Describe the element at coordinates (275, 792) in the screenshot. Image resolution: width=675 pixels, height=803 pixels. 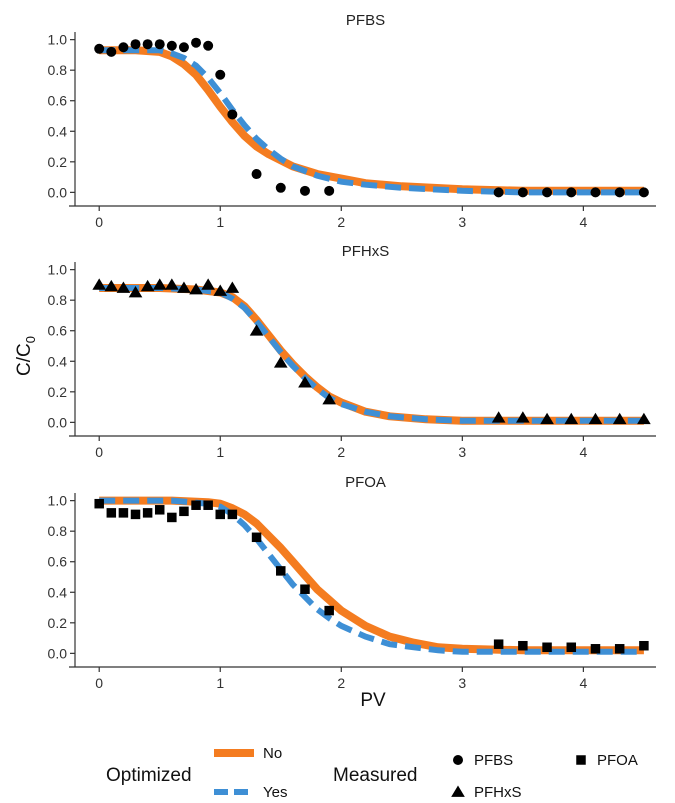
I see `legend-label-yes: Yes` at that location.